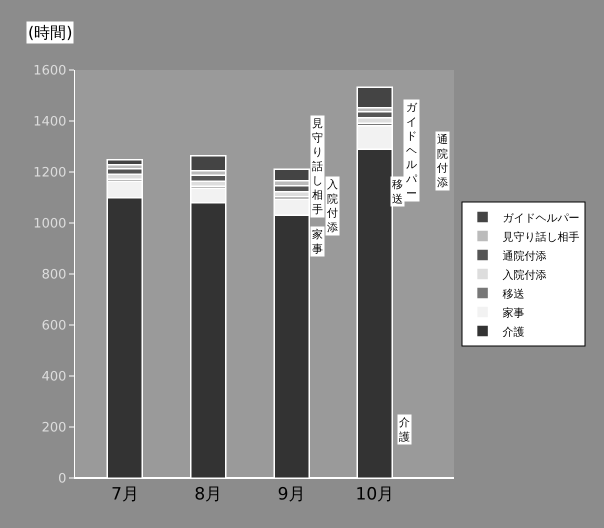  Describe the element at coordinates (442, 161) in the screenshot. I see `annotation: 通院付添` at that location.